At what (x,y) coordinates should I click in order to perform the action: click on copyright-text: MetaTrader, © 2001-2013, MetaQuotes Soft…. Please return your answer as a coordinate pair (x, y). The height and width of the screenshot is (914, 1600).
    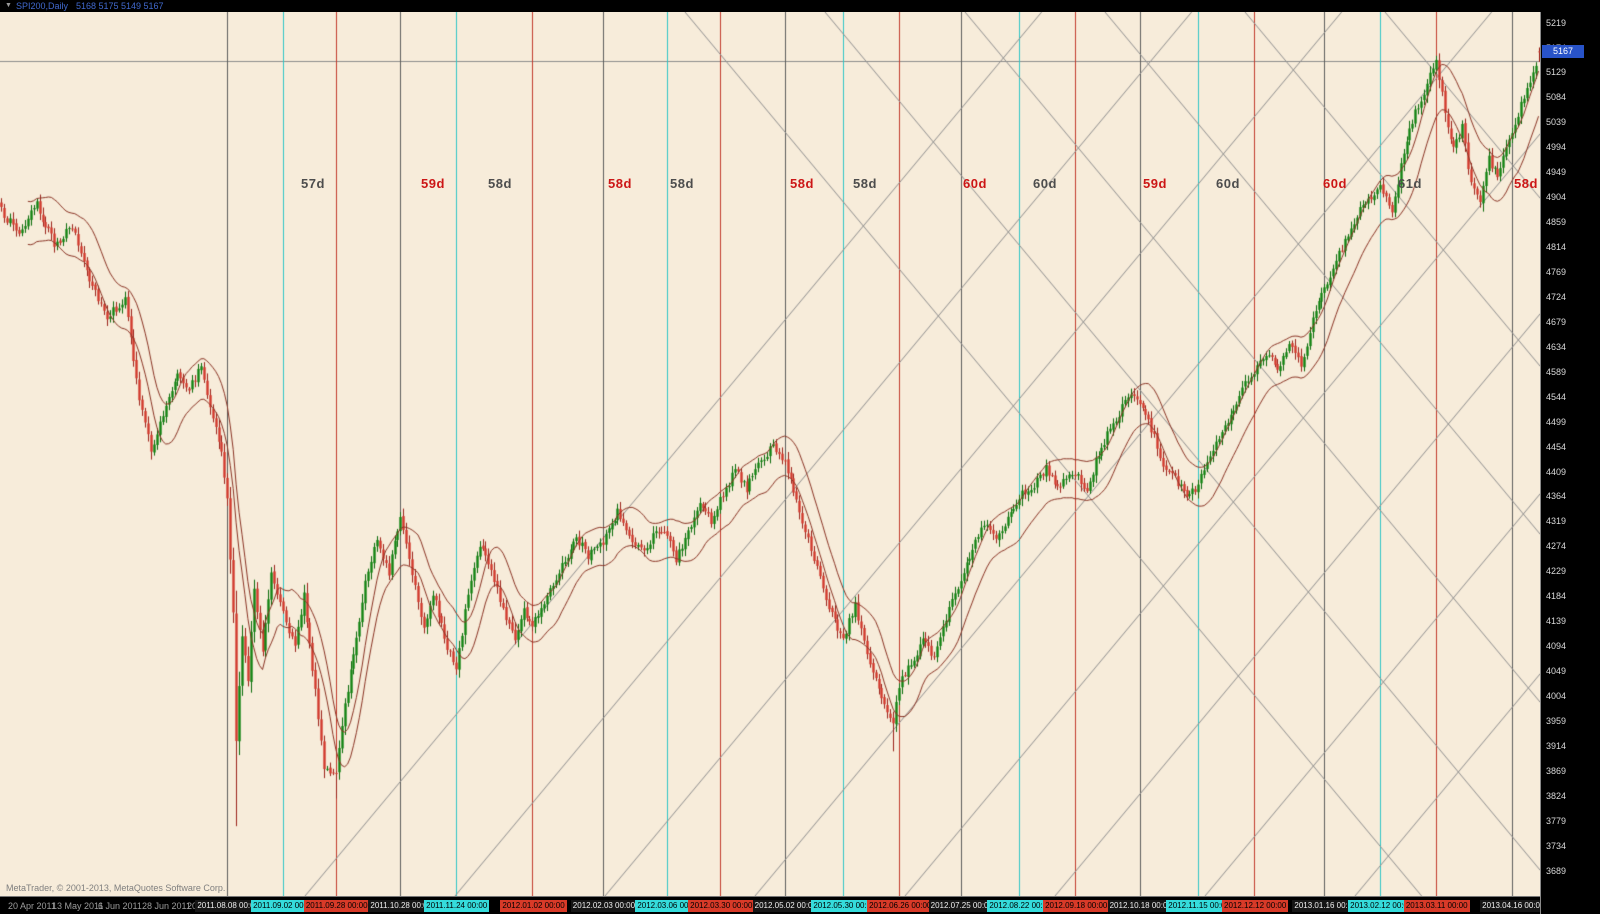
    Looking at the image, I should click on (116, 888).